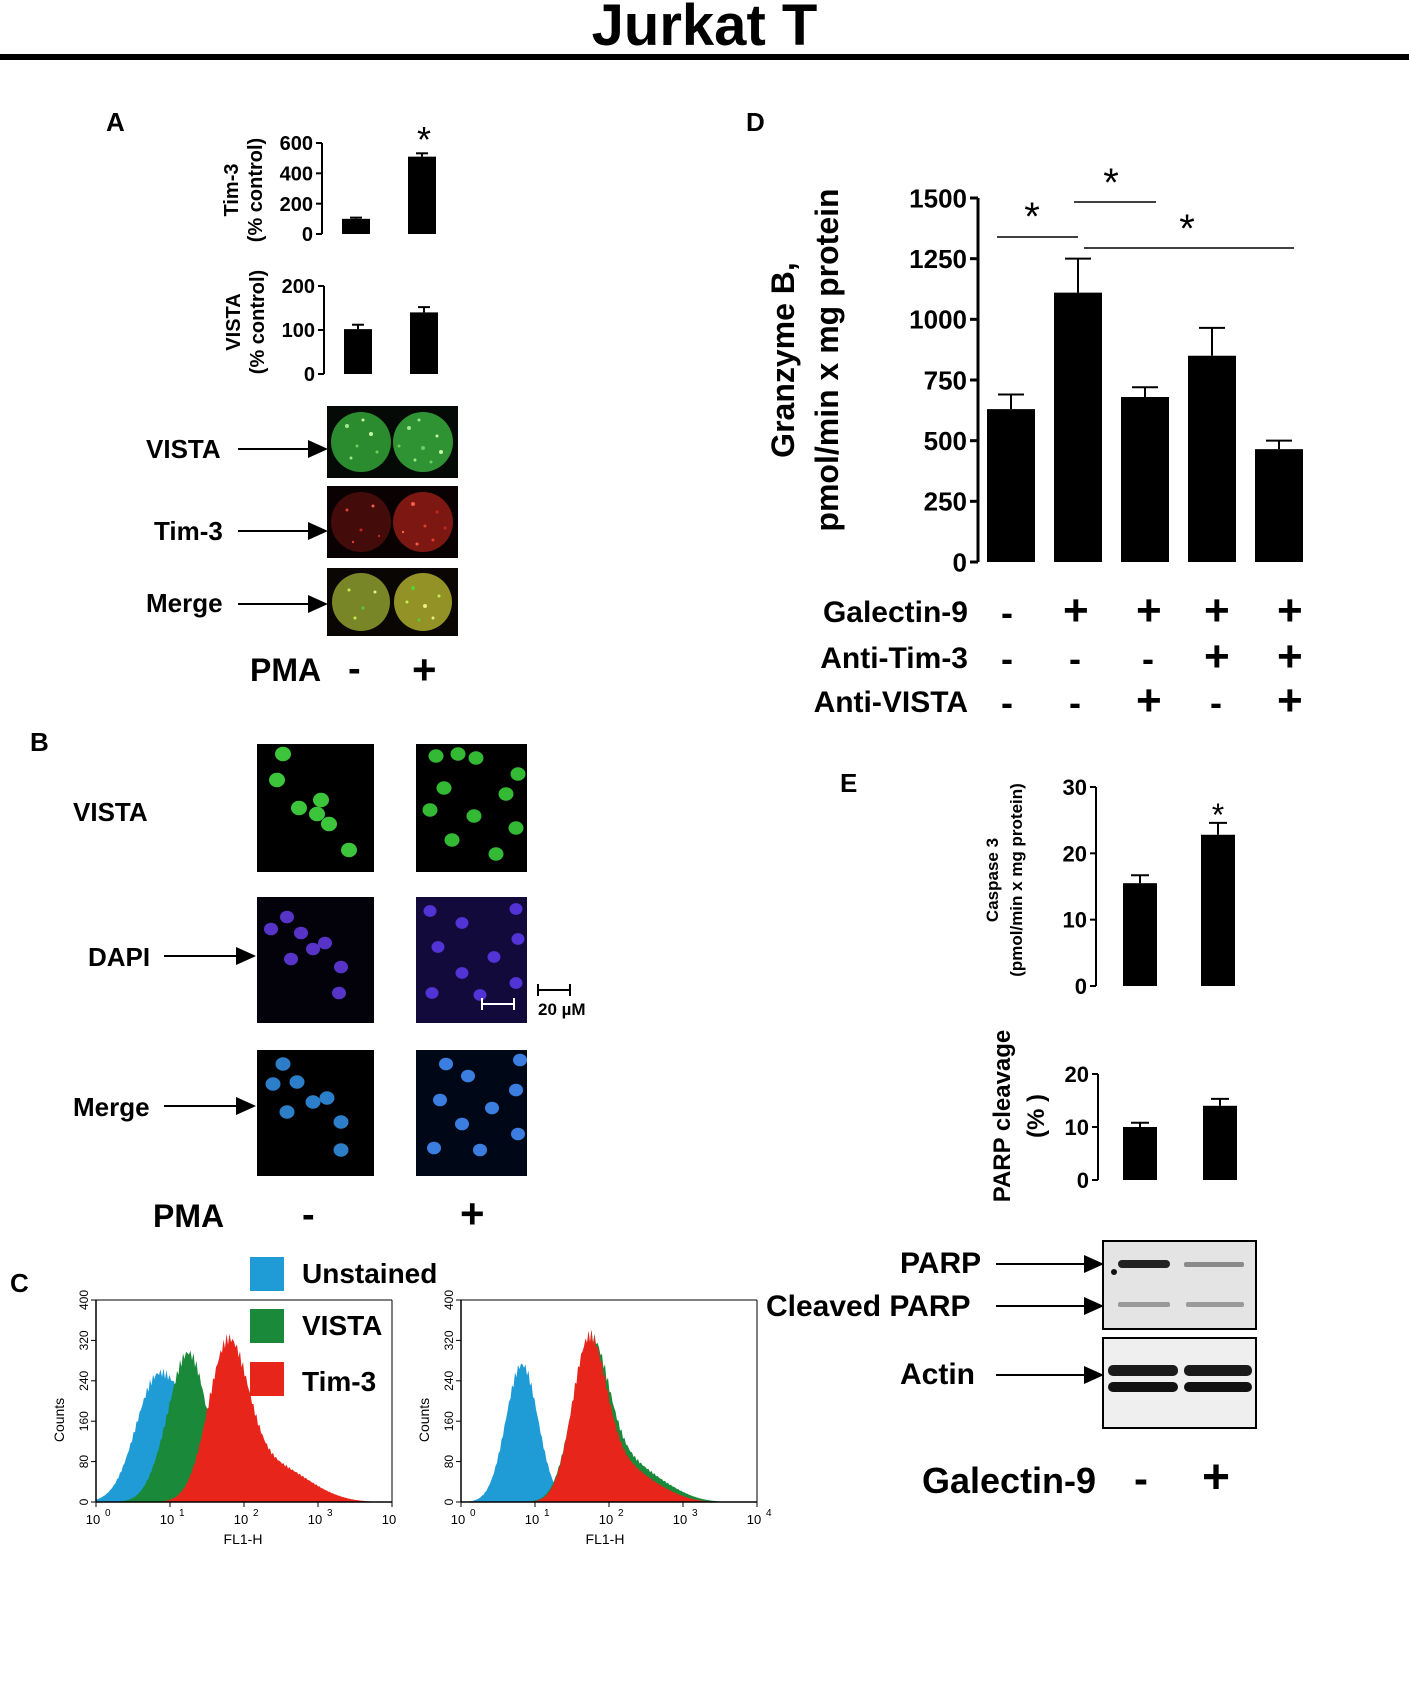 This screenshot has width=1409, height=1688. Describe the element at coordinates (119, 957) in the screenshot. I see `b-row-label-dapi: DAPI` at that location.